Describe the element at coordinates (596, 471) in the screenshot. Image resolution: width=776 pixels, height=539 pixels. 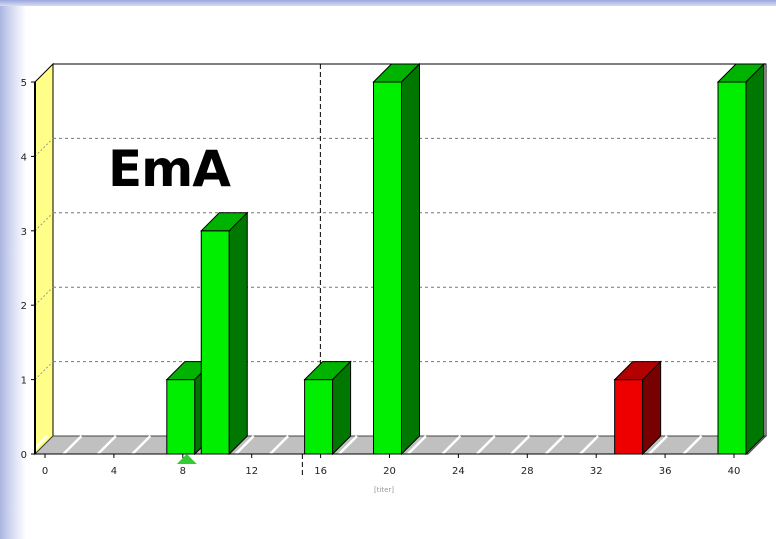
I see `x-tick-label: 32` at that location.